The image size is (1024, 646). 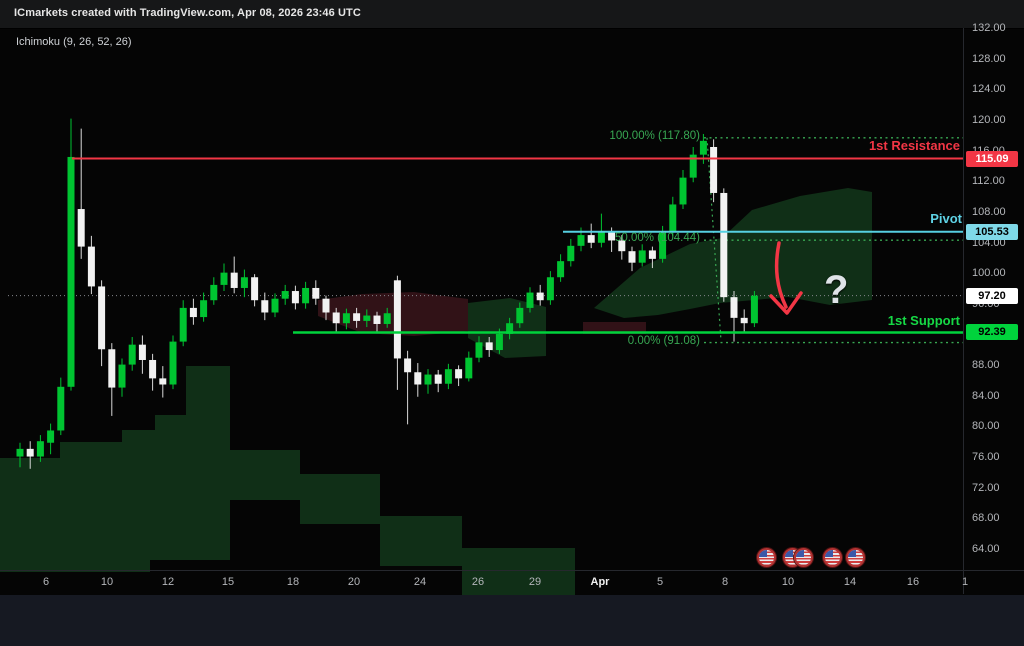 I want to click on question-mark-annotation: ?, so click(x=836, y=290).